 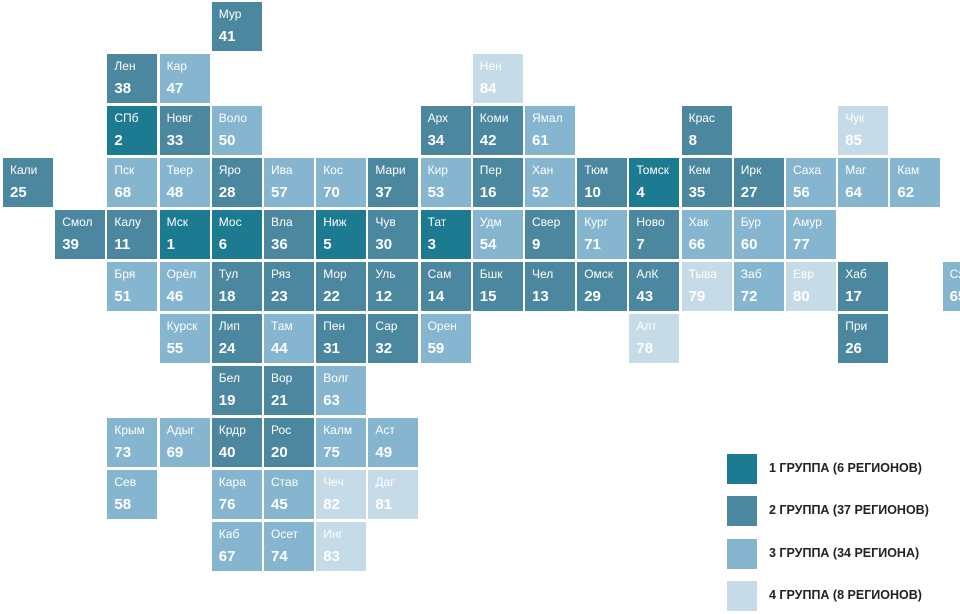 What do you see at coordinates (550, 234) in the screenshot?
I see `region-tile: Свер 9` at bounding box center [550, 234].